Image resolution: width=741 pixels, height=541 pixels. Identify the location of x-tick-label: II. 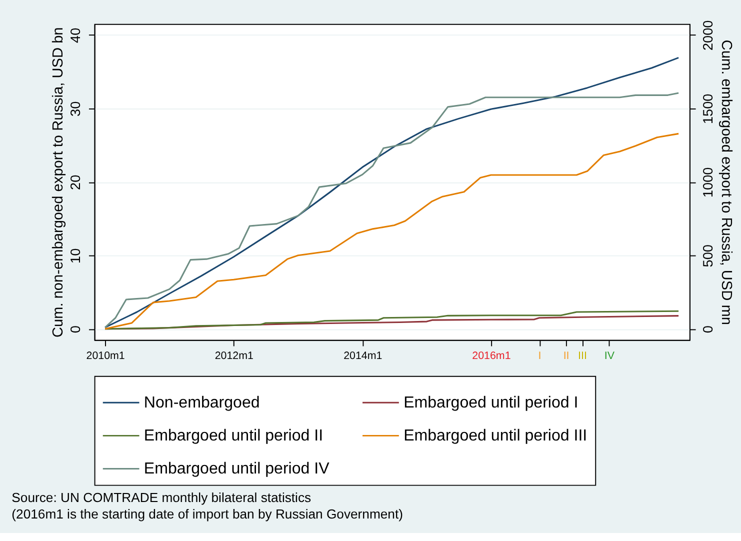
(566, 356).